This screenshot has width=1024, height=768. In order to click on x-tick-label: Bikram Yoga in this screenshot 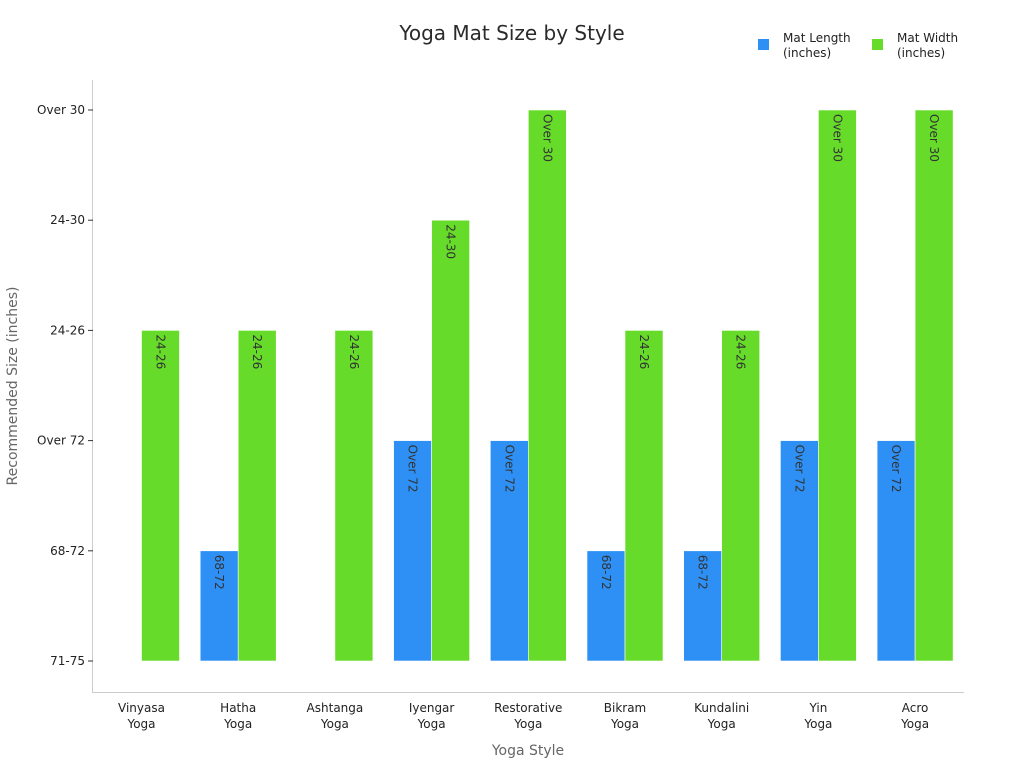, I will do `click(625, 716)`.